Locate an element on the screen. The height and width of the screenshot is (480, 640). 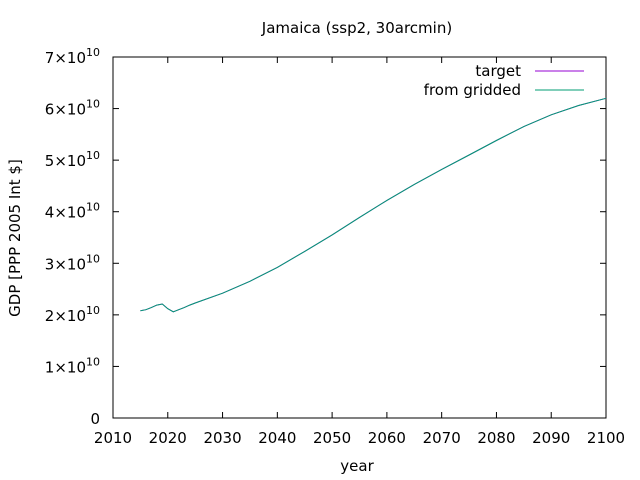
y-tick-label: 0 is located at coordinates (95, 419).